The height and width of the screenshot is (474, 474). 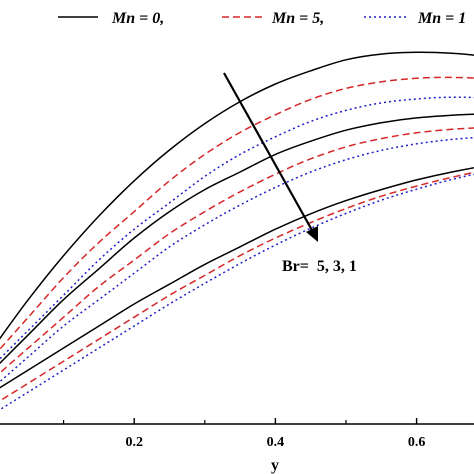 I want to click on legend-label-mn5: Mn = 5,, so click(x=297, y=18).